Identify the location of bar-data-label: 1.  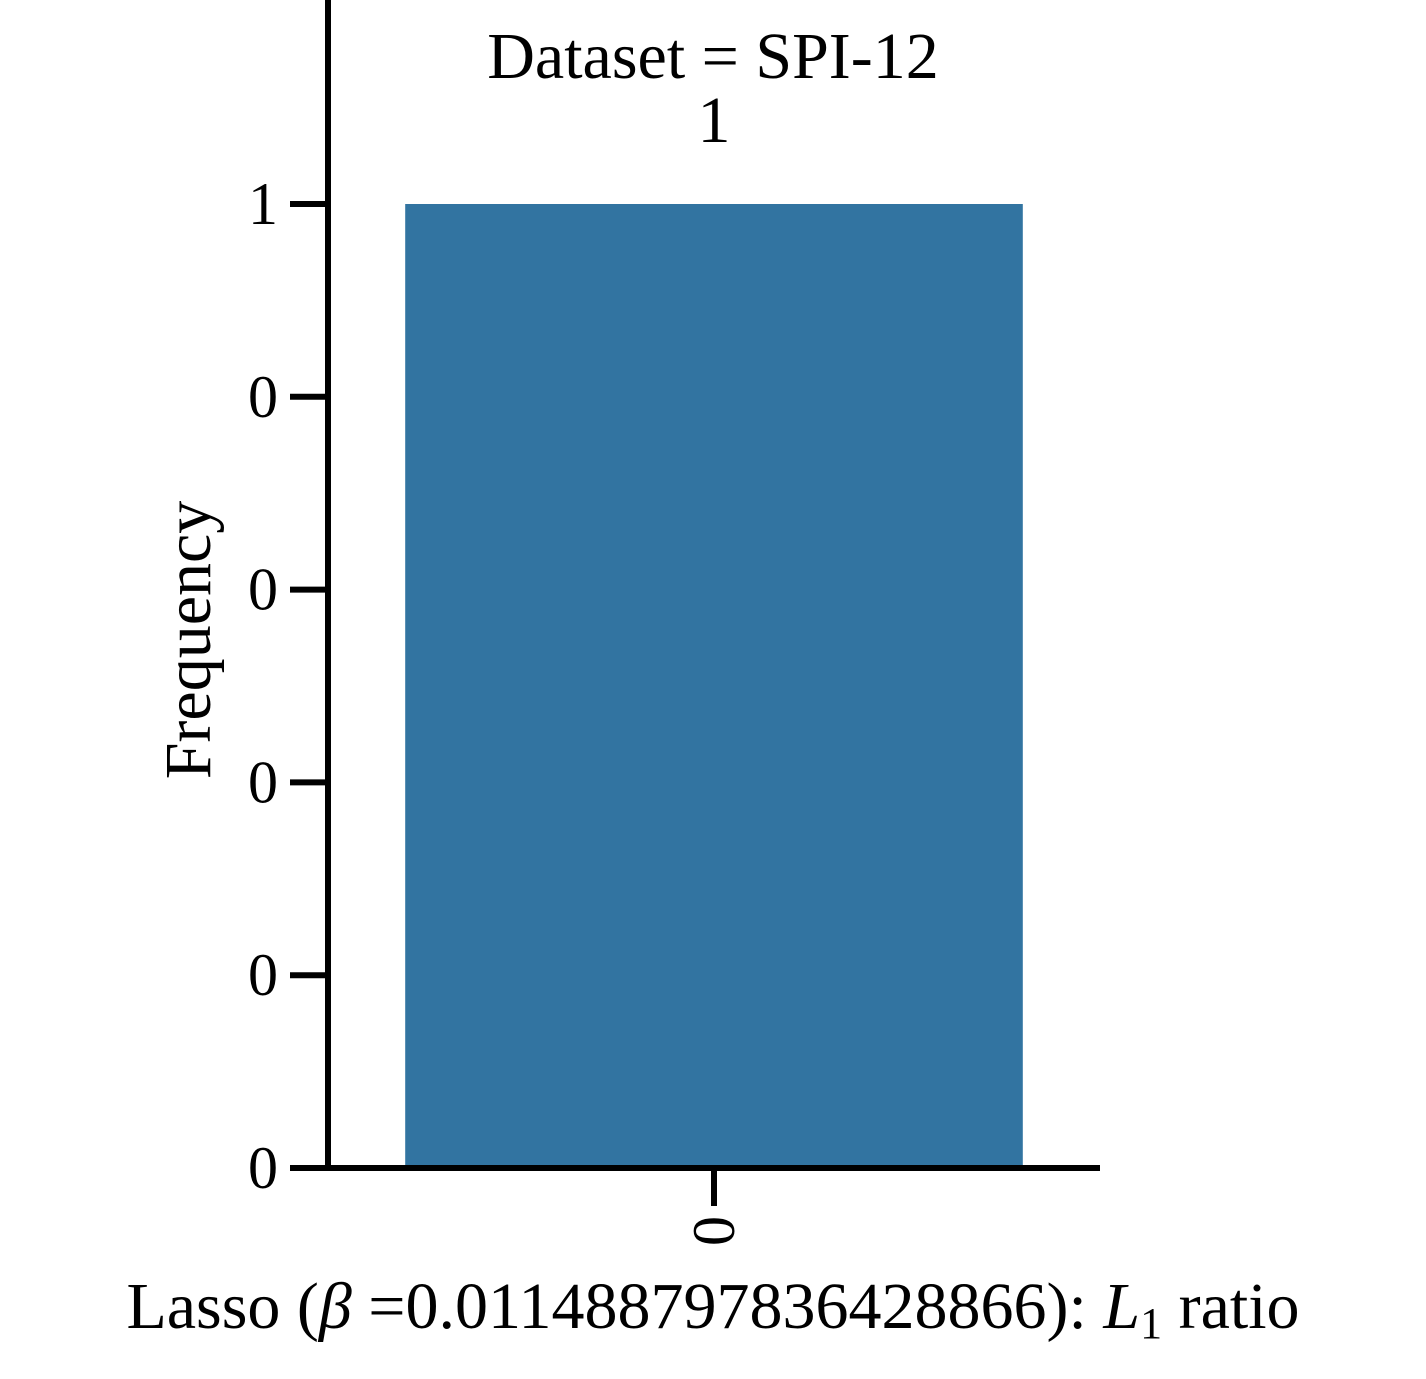
(714, 120).